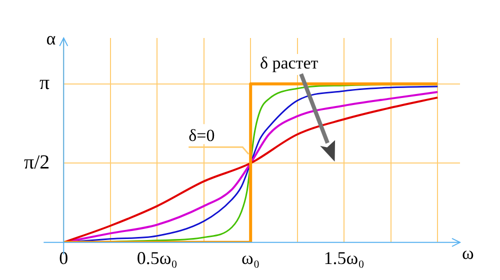 This screenshot has width=500, height=280. Describe the element at coordinates (251, 258) in the screenshot. I see `x-tick-label: ω₀` at that location.